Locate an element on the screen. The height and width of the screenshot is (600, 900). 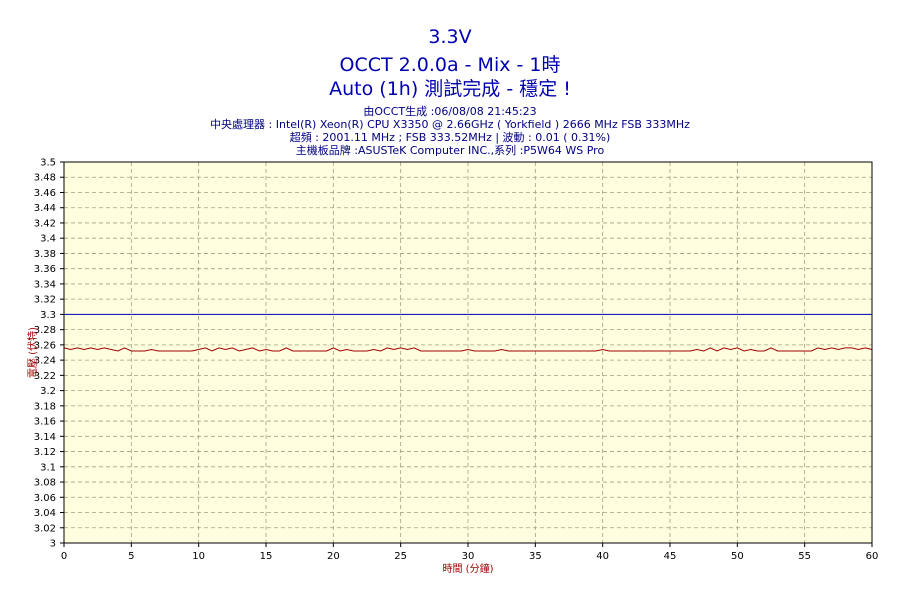
y-tick-label: 3.18 is located at coordinates (45, 406).